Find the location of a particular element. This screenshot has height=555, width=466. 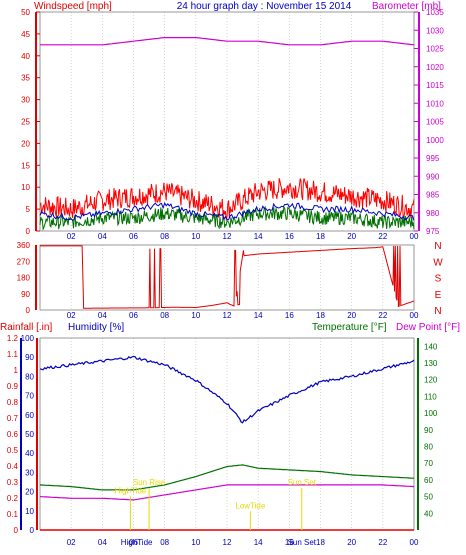

barometer-tick-label: 990 is located at coordinates (433, 176).